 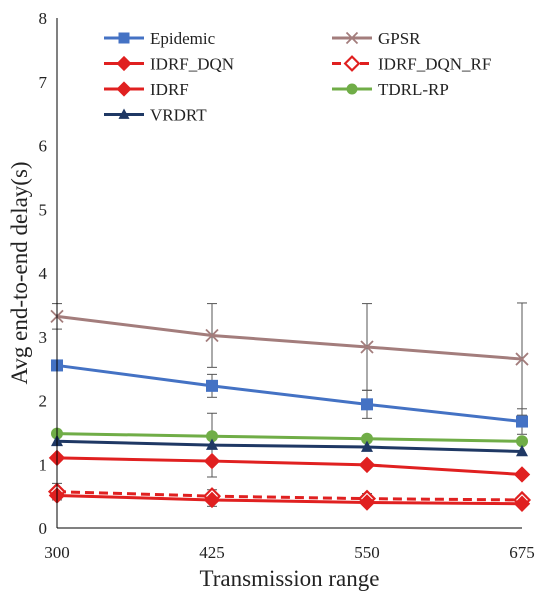 What do you see at coordinates (289, 466) in the screenshot?
I see `series-line-idrf-dqn` at bounding box center [289, 466].